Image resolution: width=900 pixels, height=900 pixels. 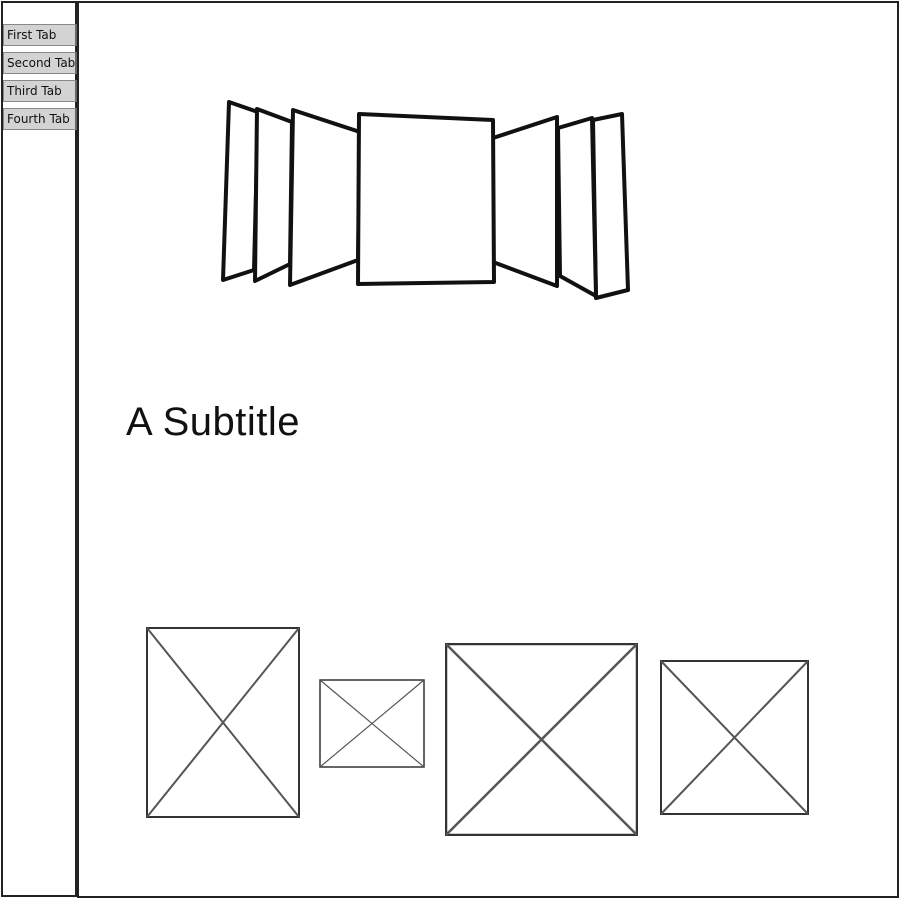 What do you see at coordinates (425, 200) in the screenshot?
I see `coverflow-carousel-icon` at bounding box center [425, 200].